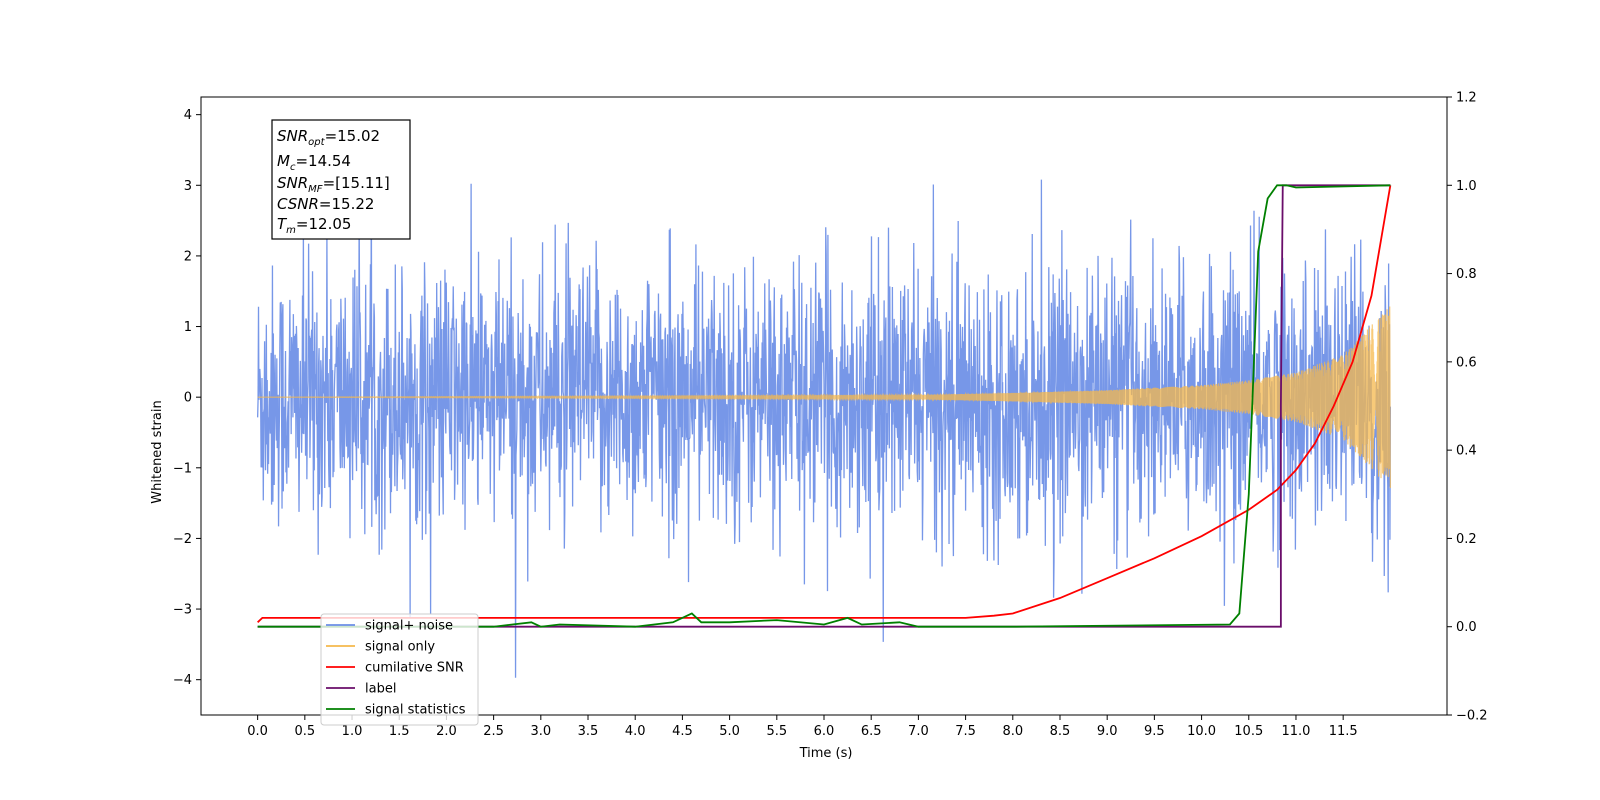  Describe the element at coordinates (1248, 731) in the screenshot. I see `x-tick-label: 10.5` at that location.